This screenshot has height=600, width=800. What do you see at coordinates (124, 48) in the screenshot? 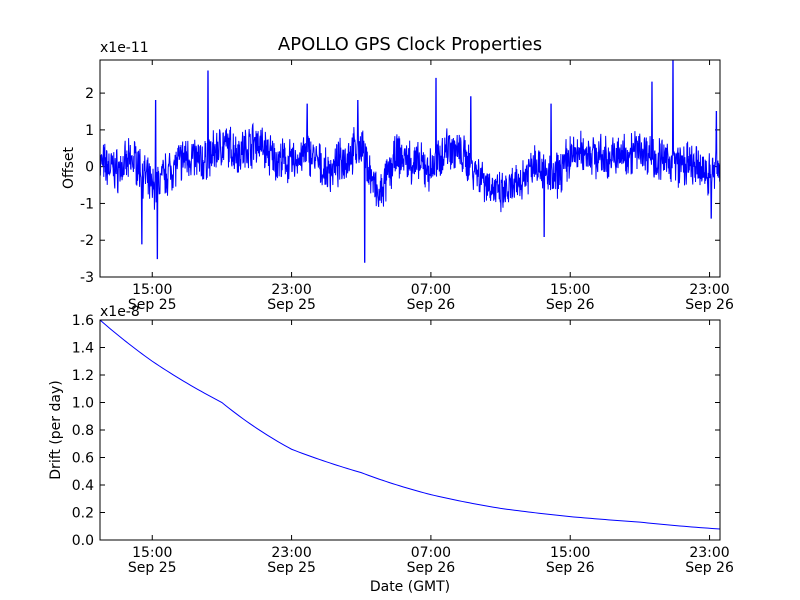
I see `offset-multiplier-label: x1e-11` at bounding box center [124, 48].